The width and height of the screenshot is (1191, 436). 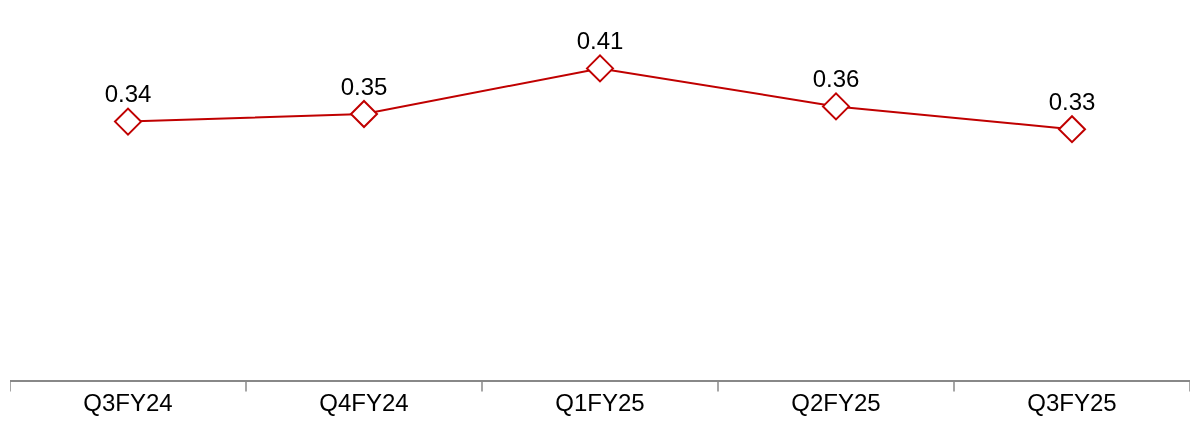 I want to click on x-tick-label: Q3FY25, so click(x=1072, y=402).